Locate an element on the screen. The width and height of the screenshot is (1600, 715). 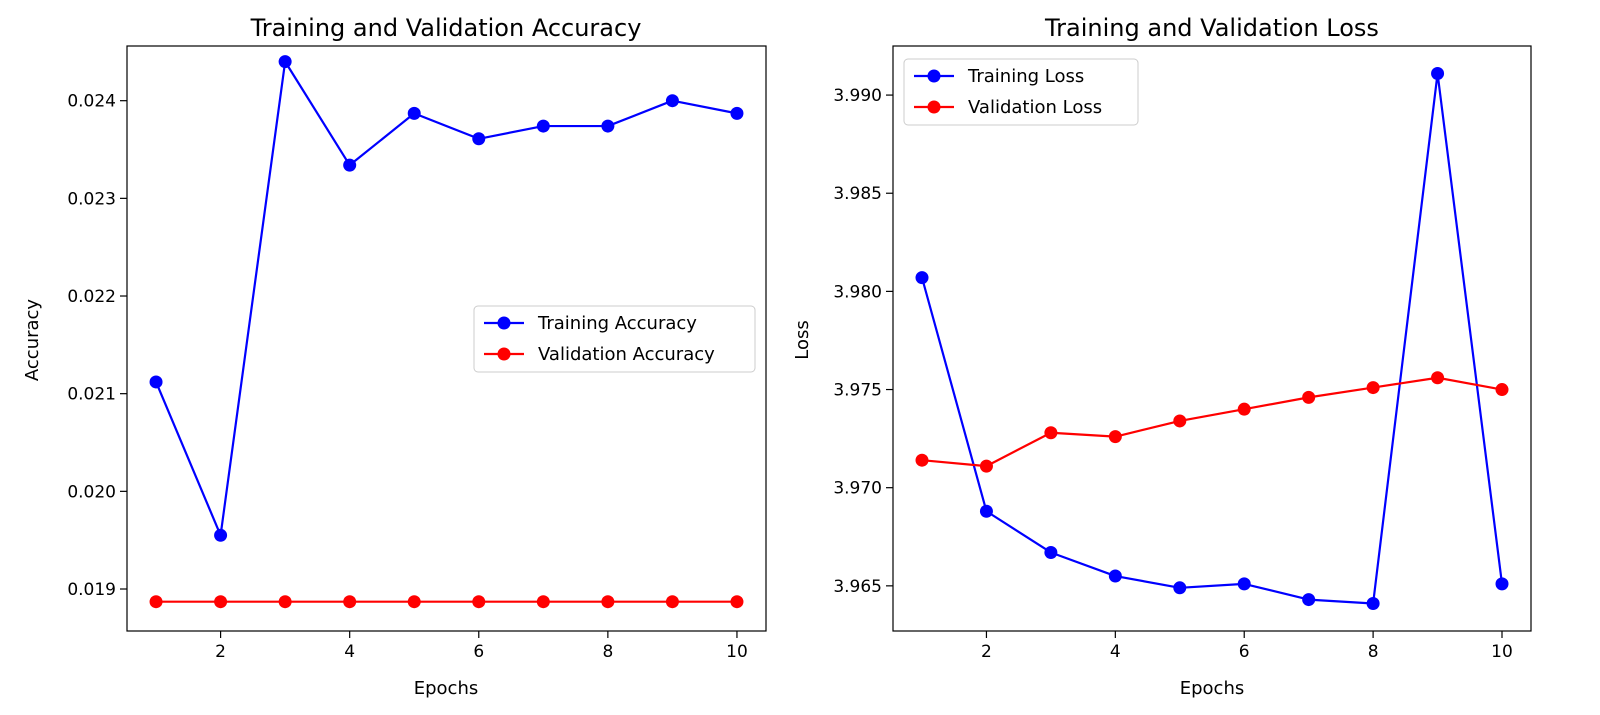
loss-legend-box is located at coordinates (1021, 92).